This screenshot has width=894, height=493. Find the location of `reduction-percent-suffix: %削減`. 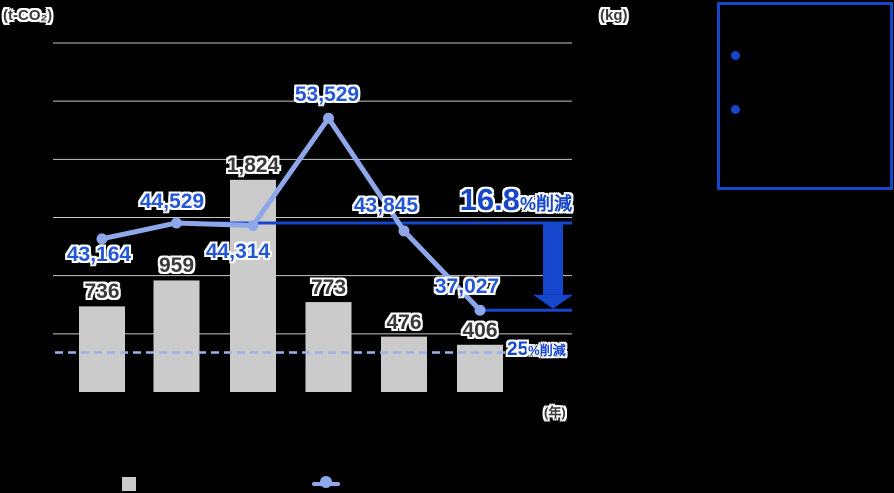

reduction-percent-suffix: %削減 is located at coordinates (545, 204).